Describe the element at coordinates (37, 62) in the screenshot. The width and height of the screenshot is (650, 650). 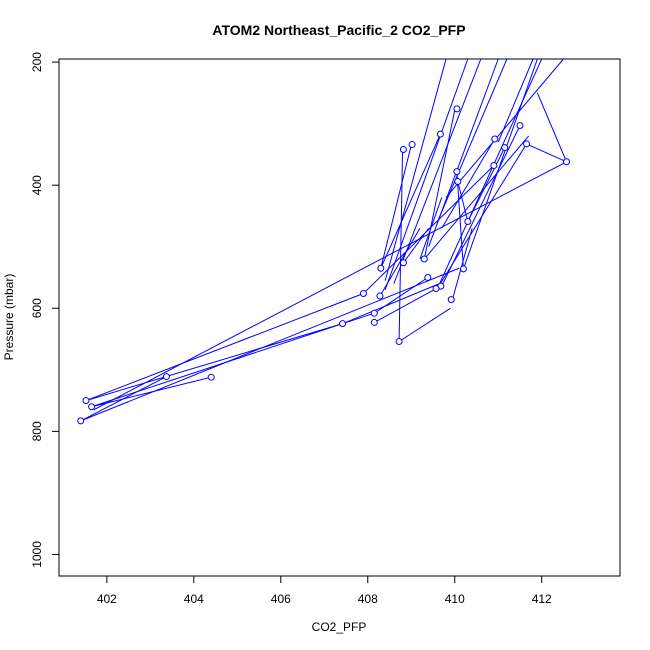
I see `y-tick-label: 200` at that location.